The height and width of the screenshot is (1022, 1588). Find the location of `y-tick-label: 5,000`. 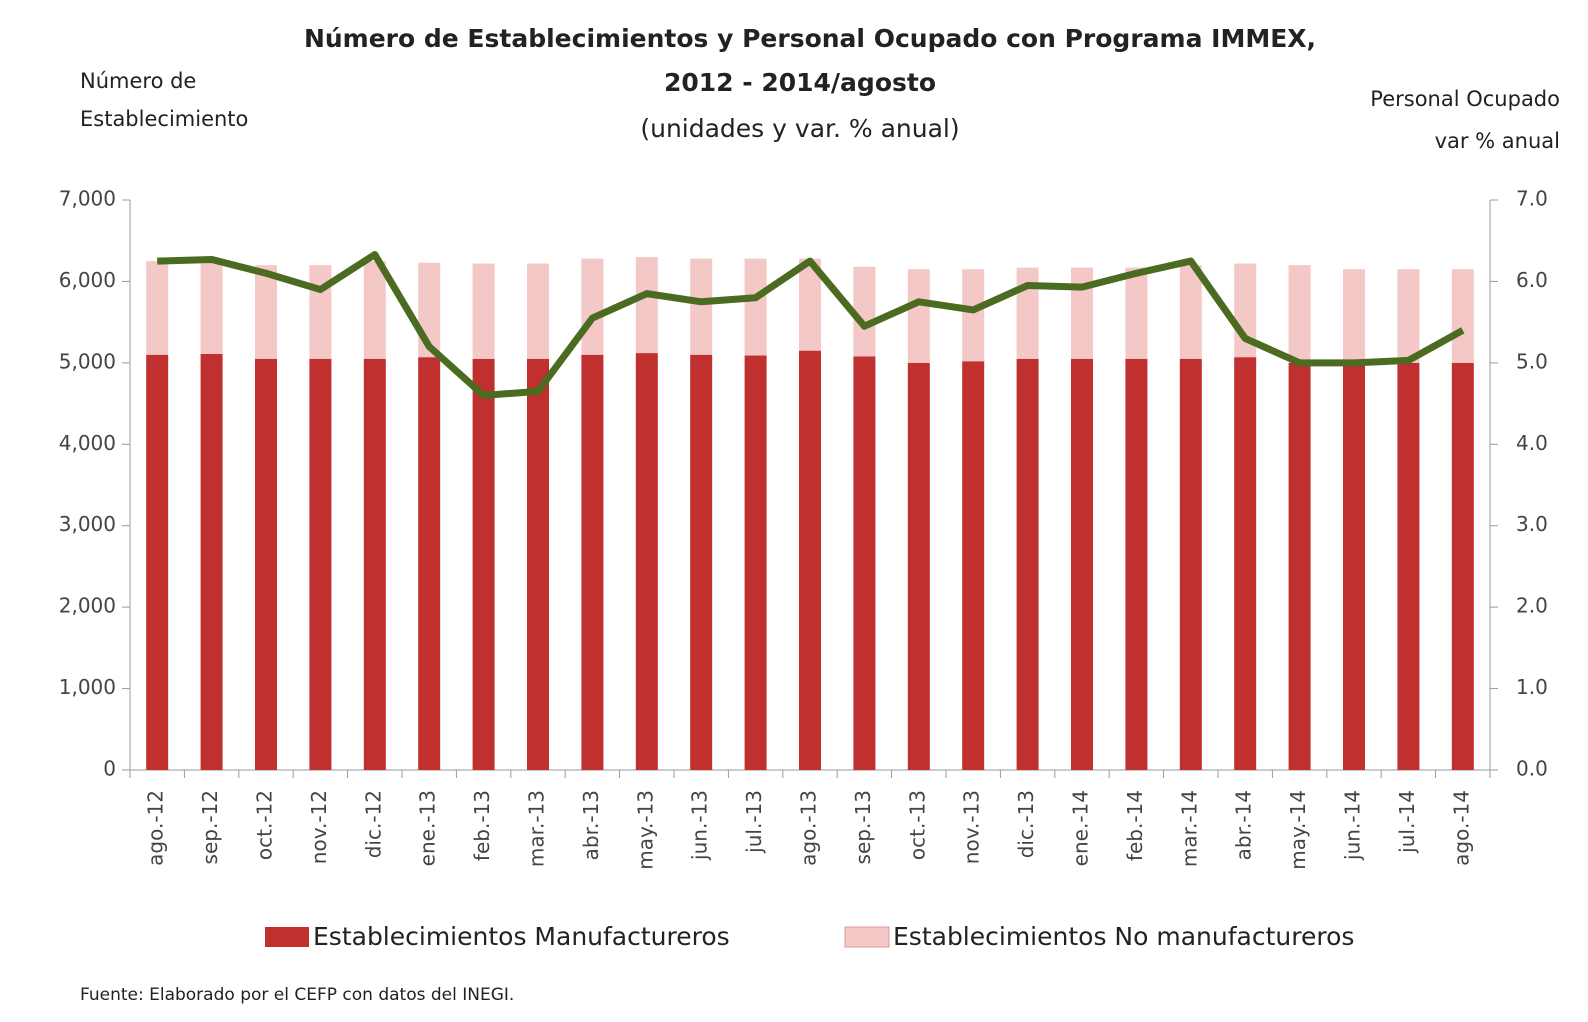

y-tick-label: 5,000 is located at coordinates (87, 361).